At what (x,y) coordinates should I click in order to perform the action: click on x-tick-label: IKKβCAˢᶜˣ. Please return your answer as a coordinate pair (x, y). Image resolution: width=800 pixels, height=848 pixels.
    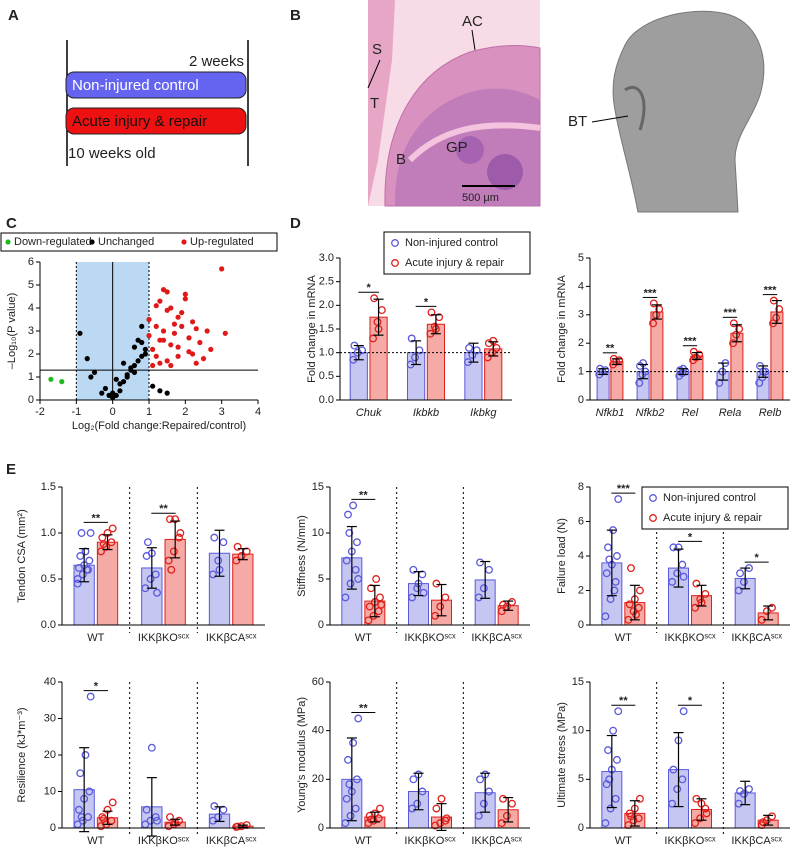
    Looking at the image, I should click on (231, 841).